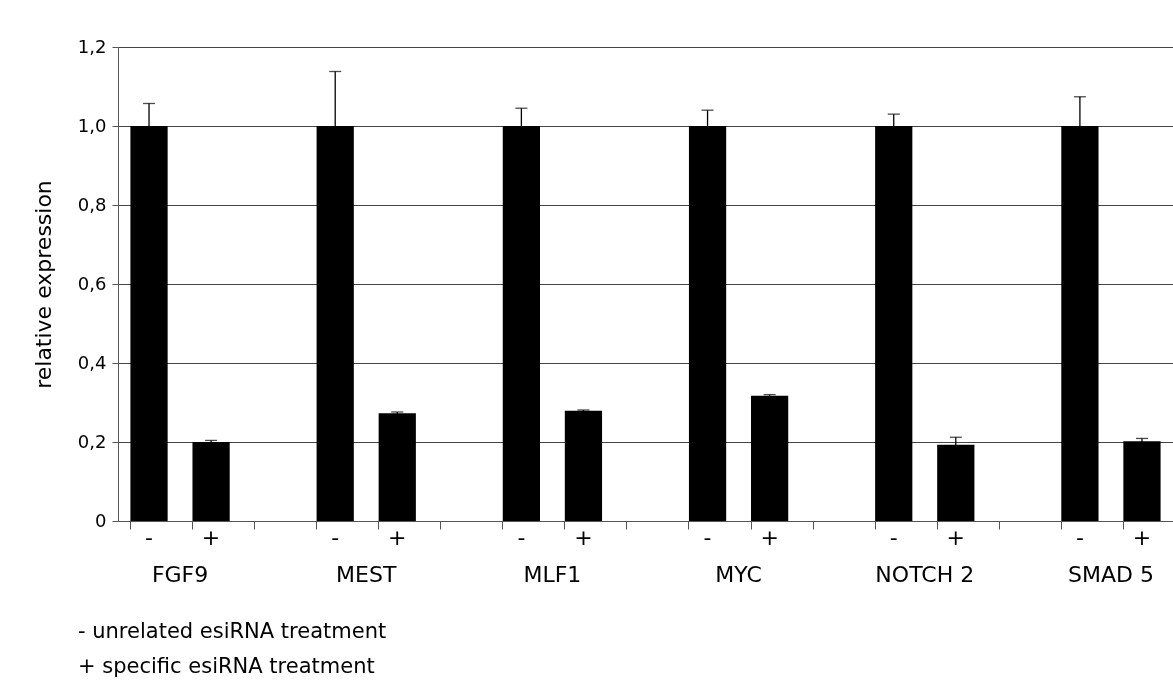 Image resolution: width=1173 pixels, height=686 pixels. Describe the element at coordinates (925, 574) in the screenshot. I see `text: NOTCH 2` at that location.